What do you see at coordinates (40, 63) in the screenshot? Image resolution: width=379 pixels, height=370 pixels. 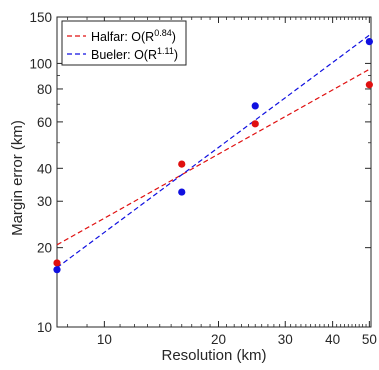 I see `y-tick-label: 100` at bounding box center [40, 63].